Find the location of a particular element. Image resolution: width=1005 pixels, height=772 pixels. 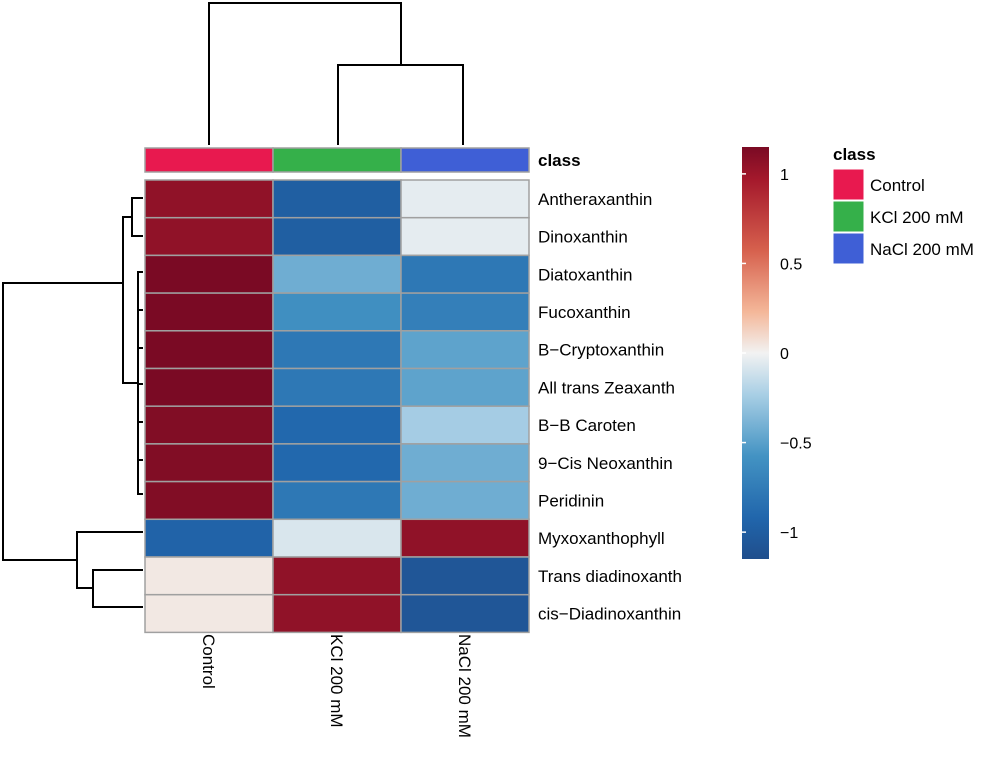

colorbar-tick-label: −1 is located at coordinates (789, 533).